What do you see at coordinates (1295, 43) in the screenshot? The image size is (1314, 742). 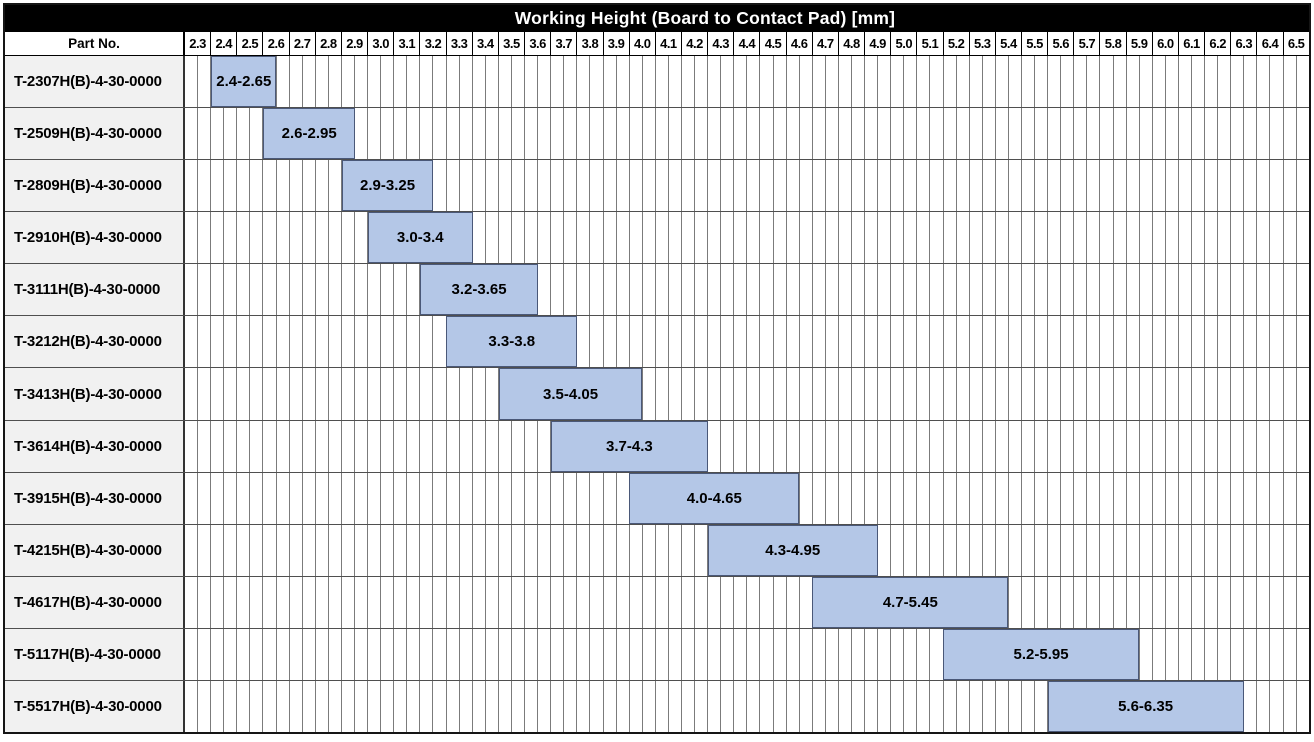 I see `axis-tick-label: 6.5` at bounding box center [1295, 43].